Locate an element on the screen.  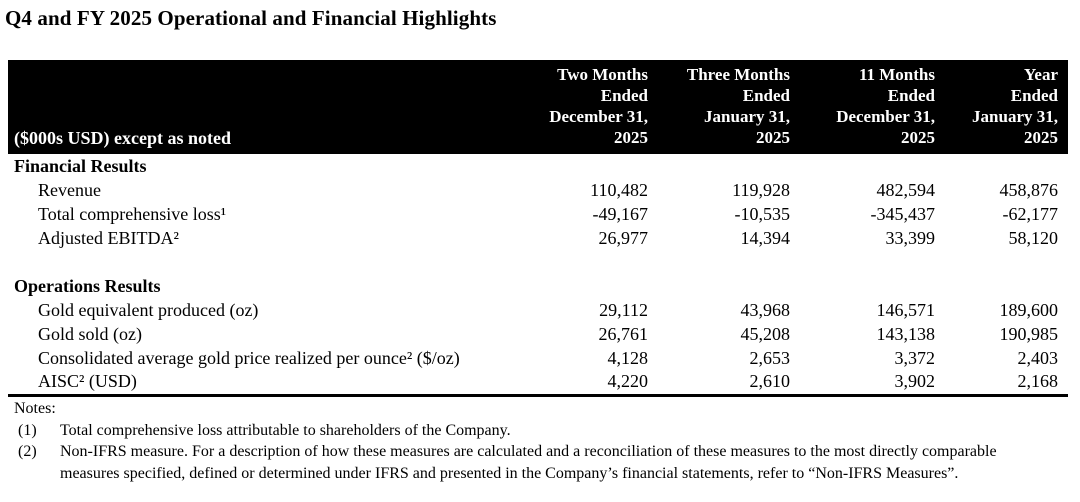
value-cell: -62,177 is located at coordinates (1030, 213).